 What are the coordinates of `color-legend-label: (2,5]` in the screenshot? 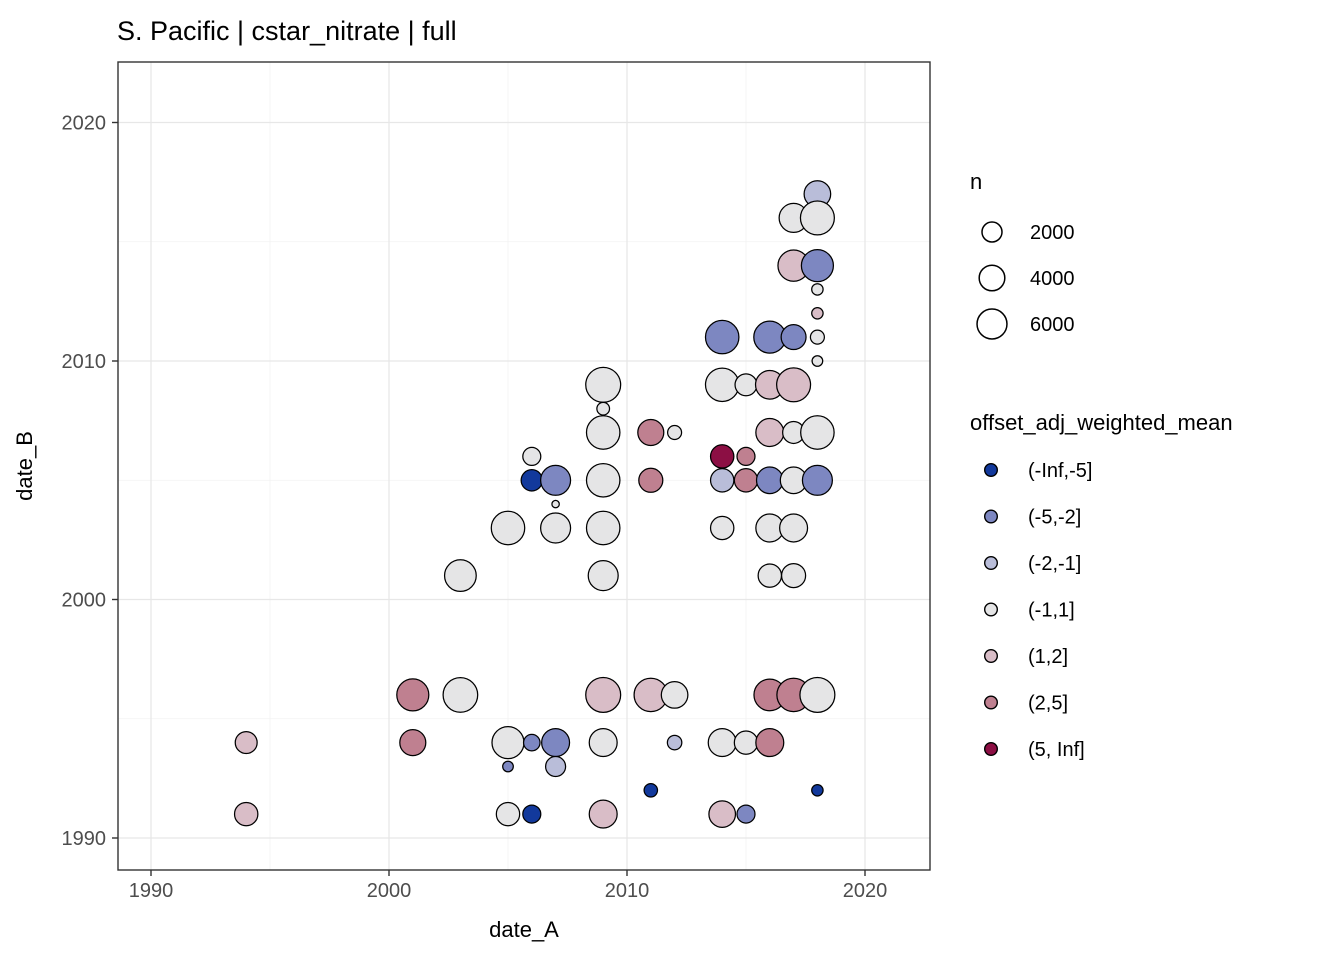 It's located at (1048, 704).